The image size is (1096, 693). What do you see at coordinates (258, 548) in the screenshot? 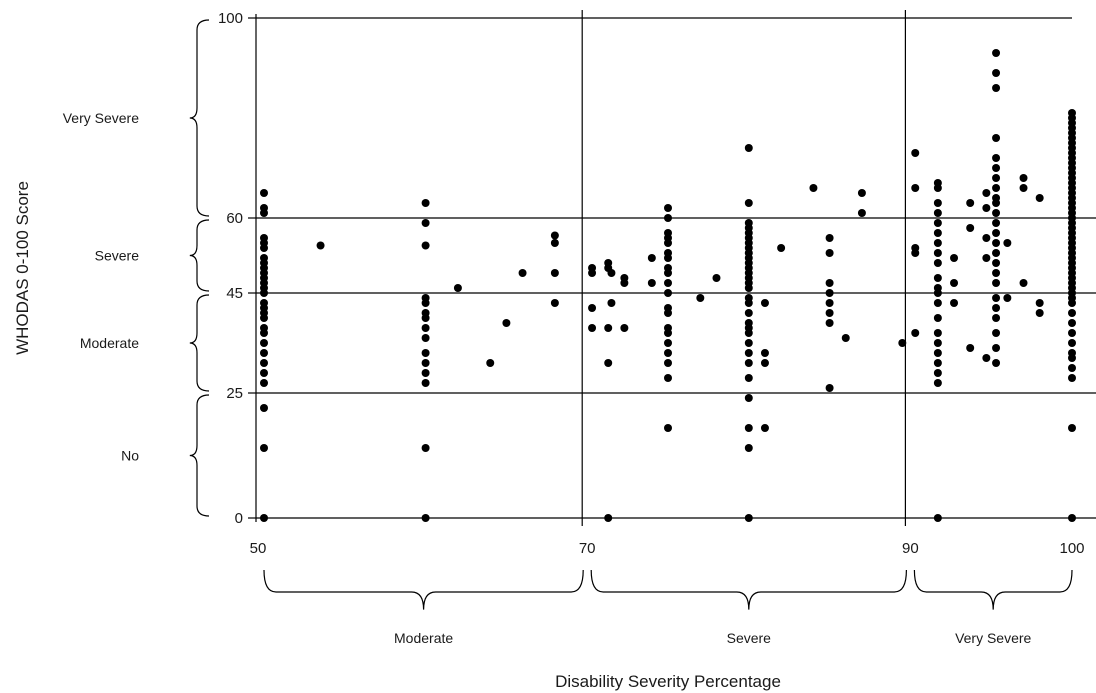
I see `x-tick-label-50: 50` at bounding box center [258, 548].